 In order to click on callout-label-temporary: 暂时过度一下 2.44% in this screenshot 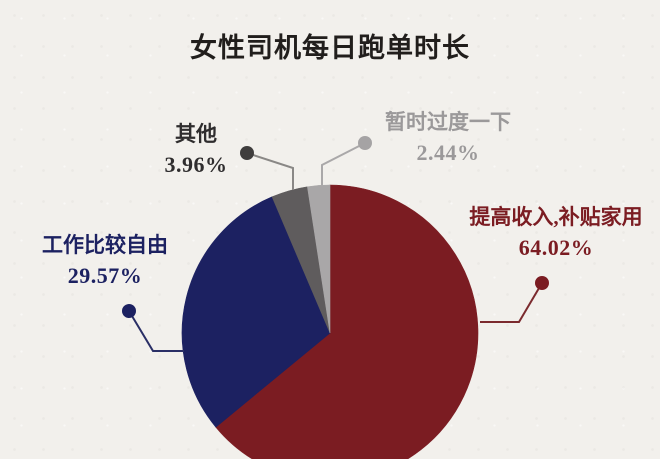, I will do `click(448, 138)`.